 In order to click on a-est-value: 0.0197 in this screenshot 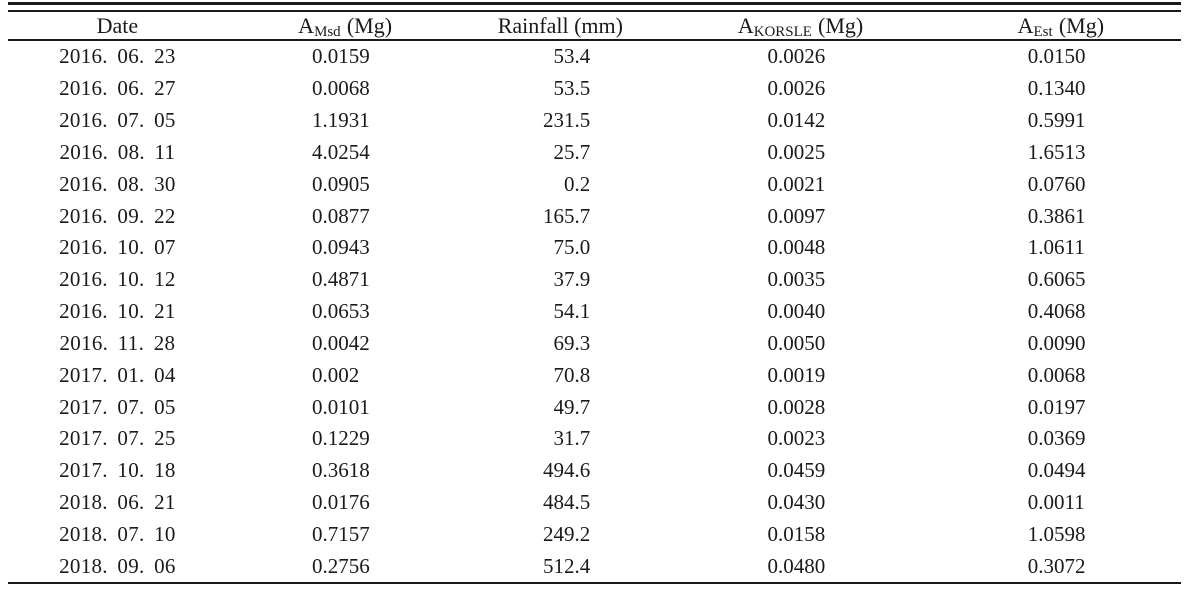, I will do `click(1056, 406)`.